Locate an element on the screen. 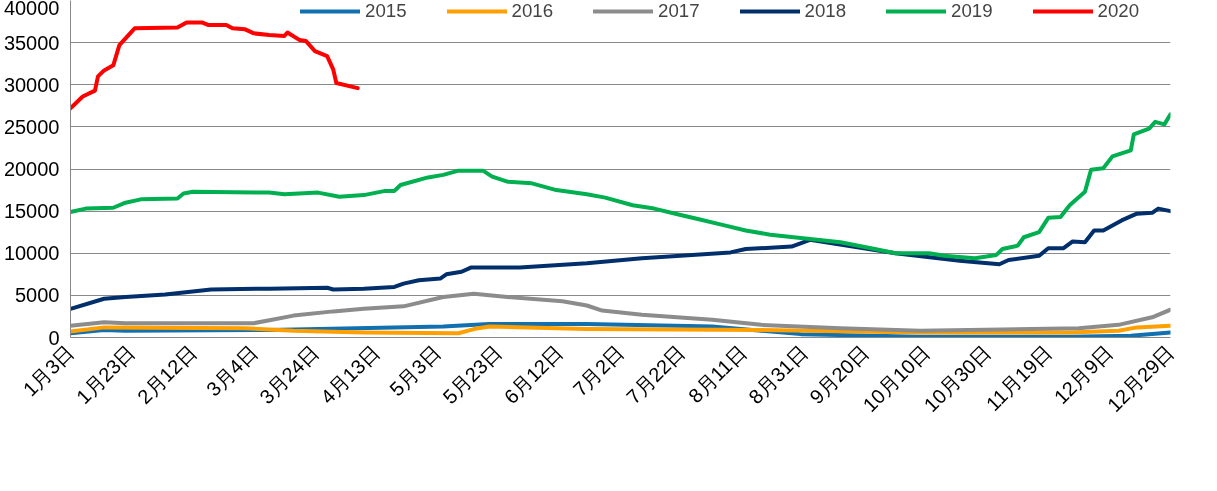  y-tick-label: 10000 is located at coordinates (31, 253).